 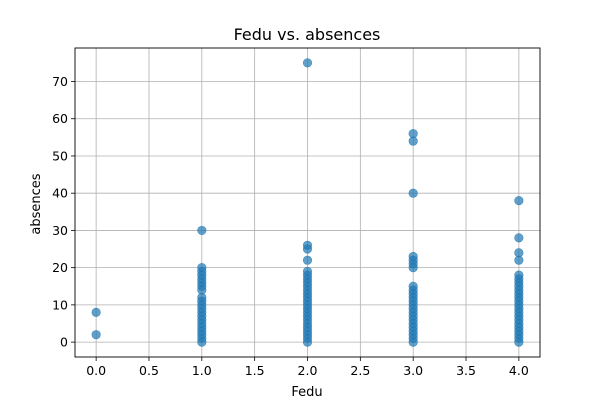 I want to click on y-tick-label: 70, so click(x=60, y=81).